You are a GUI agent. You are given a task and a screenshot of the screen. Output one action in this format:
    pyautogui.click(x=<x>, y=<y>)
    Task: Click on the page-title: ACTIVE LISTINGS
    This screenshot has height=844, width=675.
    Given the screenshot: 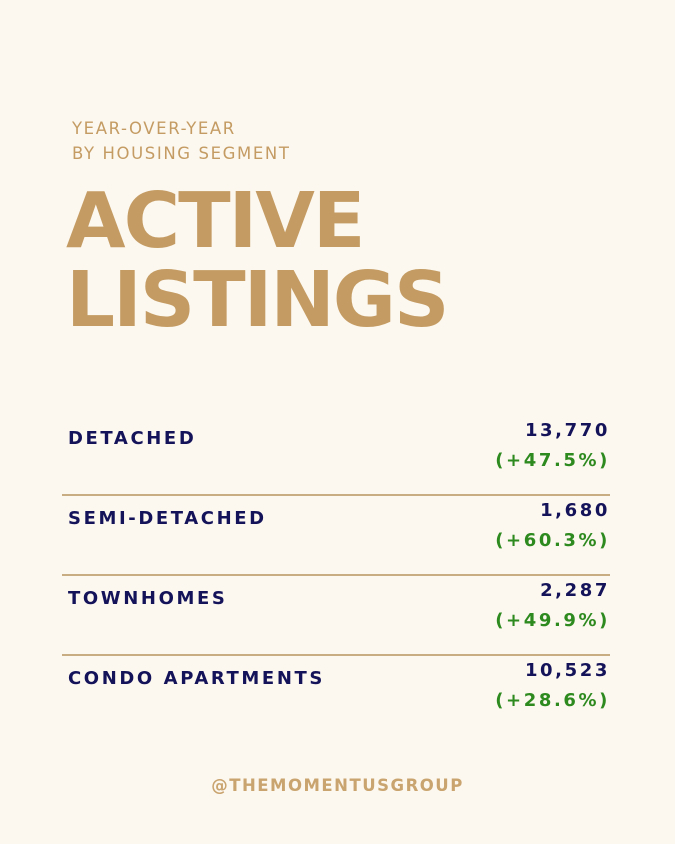 What is the action you would take?
    pyautogui.click(x=257, y=261)
    